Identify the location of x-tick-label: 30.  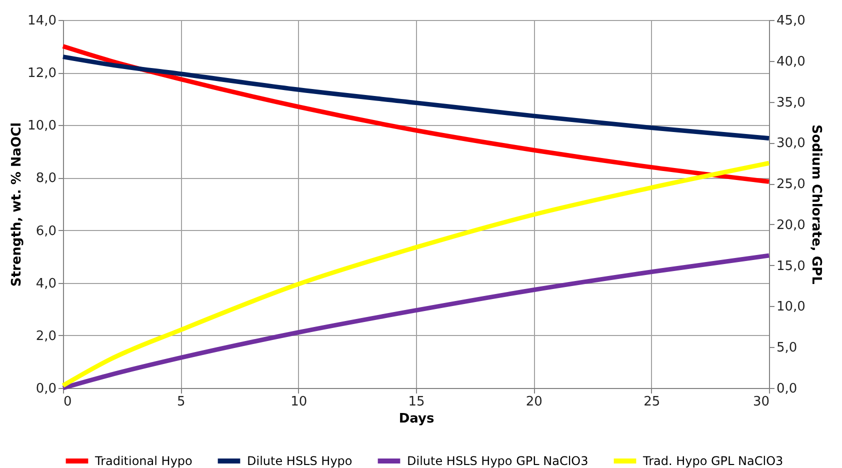
(761, 402).